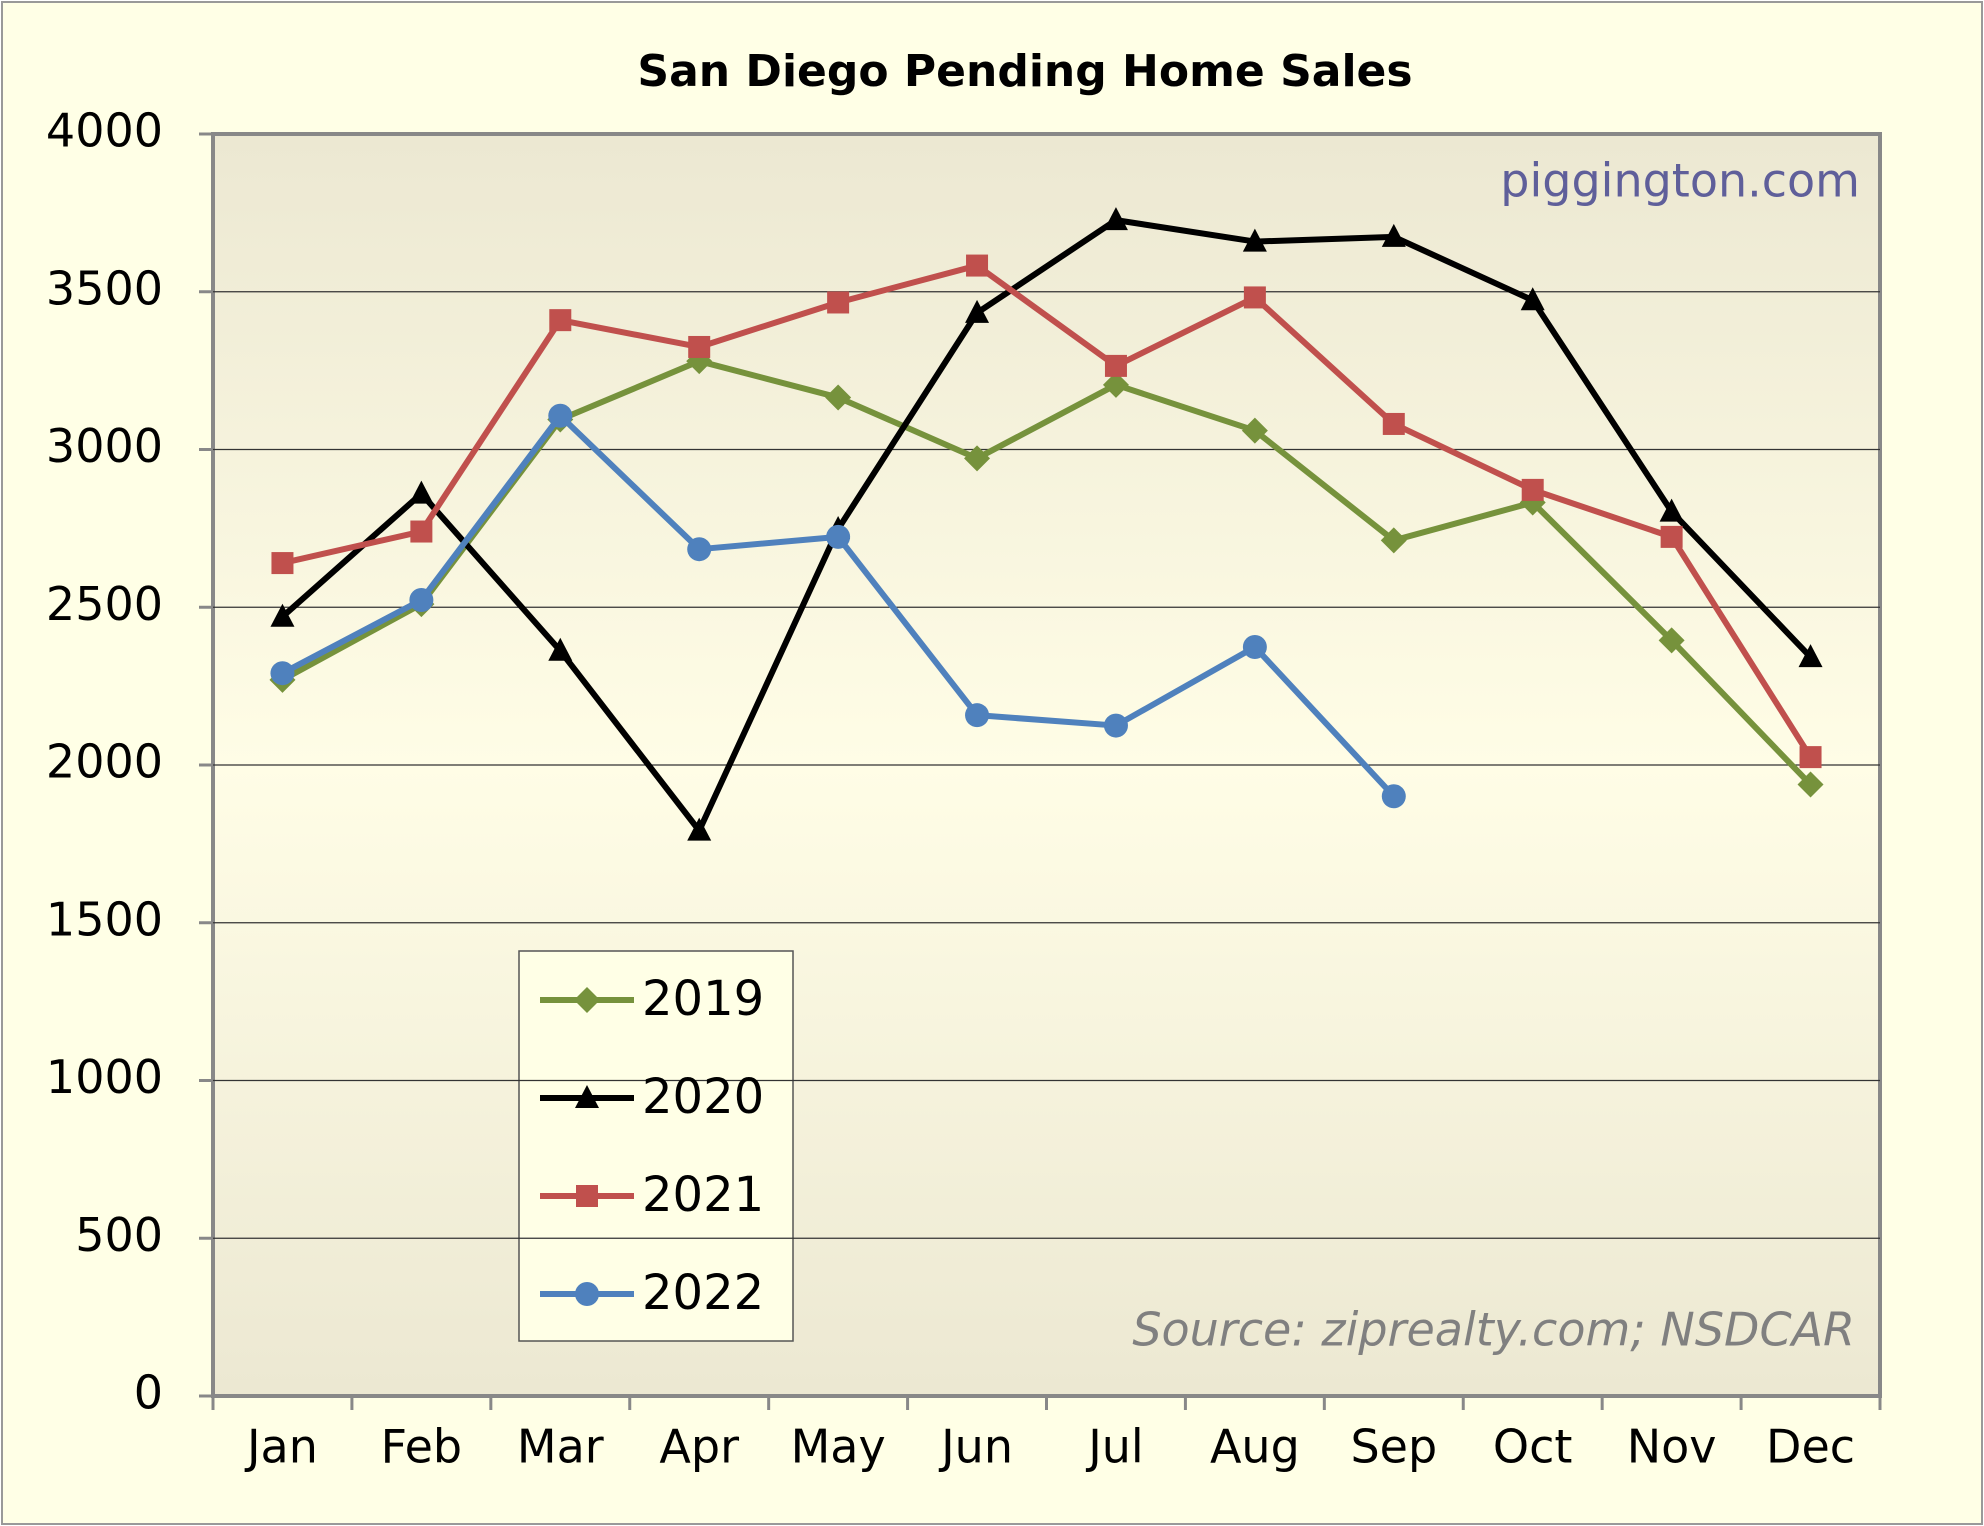 Image resolution: width=1984 pixels, height=1526 pixels. What do you see at coordinates (148, 1393) in the screenshot?
I see `y-tick-label: 0` at bounding box center [148, 1393].